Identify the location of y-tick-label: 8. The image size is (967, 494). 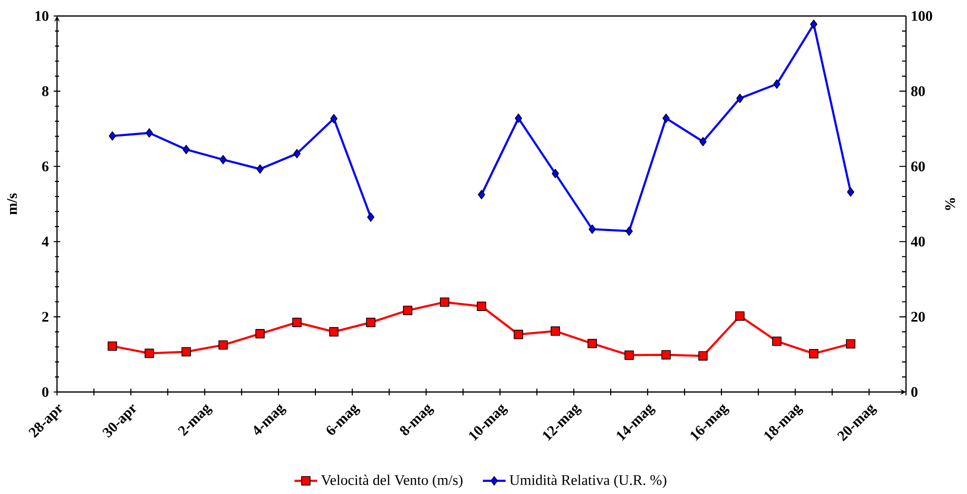
(45, 91).